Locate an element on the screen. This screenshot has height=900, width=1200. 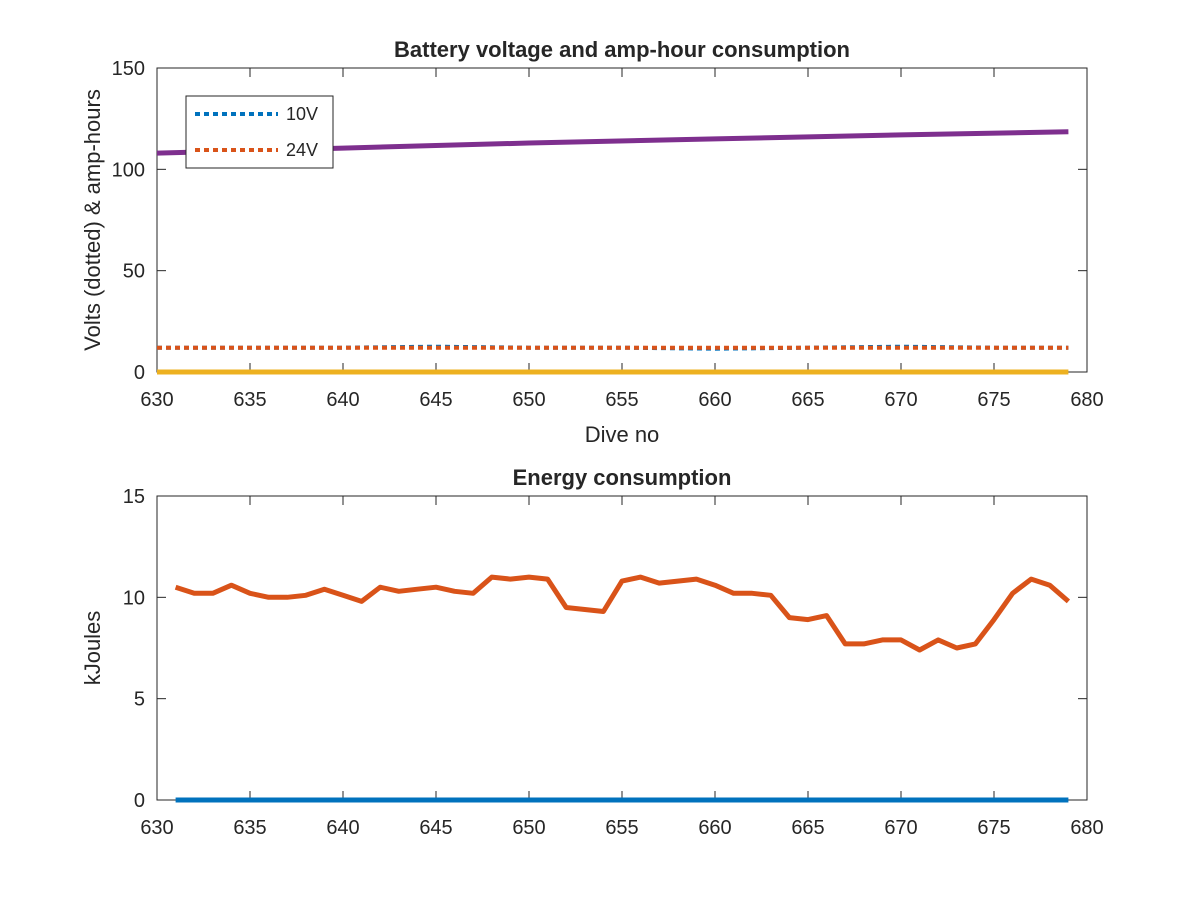
x-axis-label: Dive no is located at coordinates (622, 434).